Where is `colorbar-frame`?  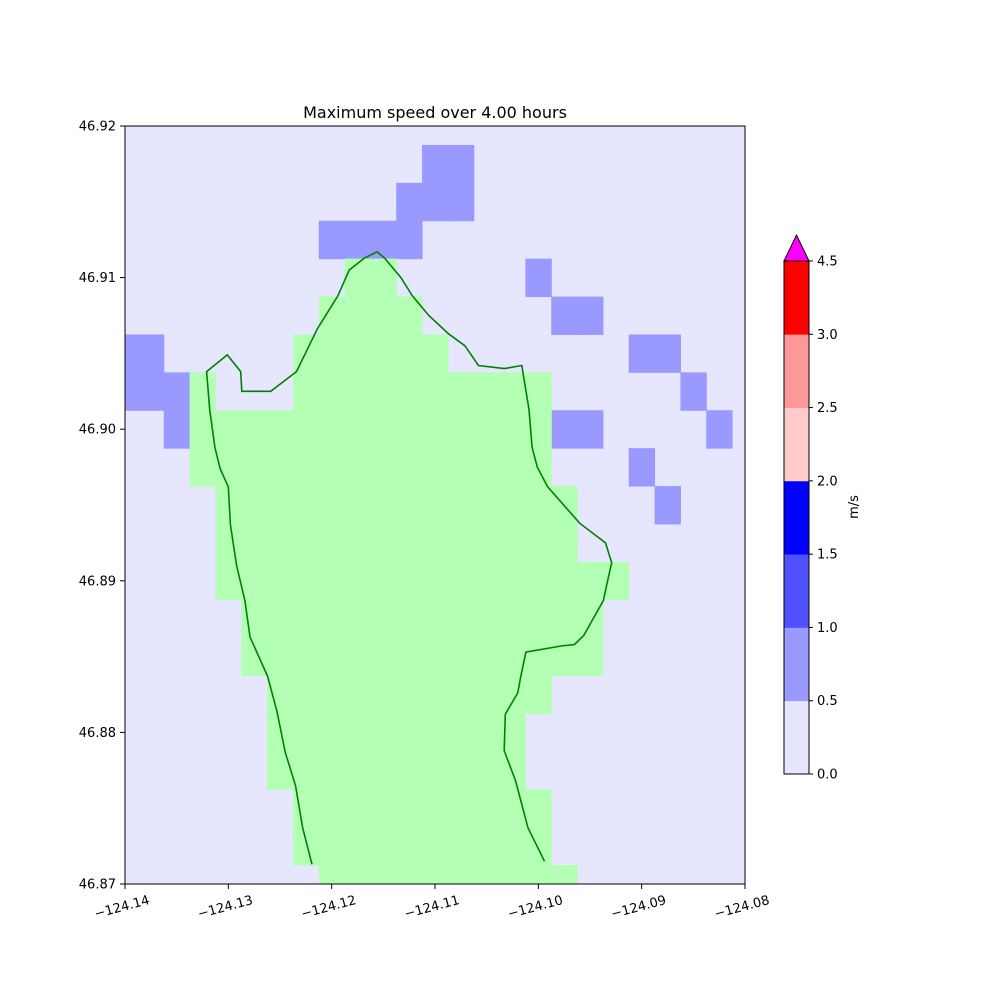
colorbar-frame is located at coordinates (796, 517).